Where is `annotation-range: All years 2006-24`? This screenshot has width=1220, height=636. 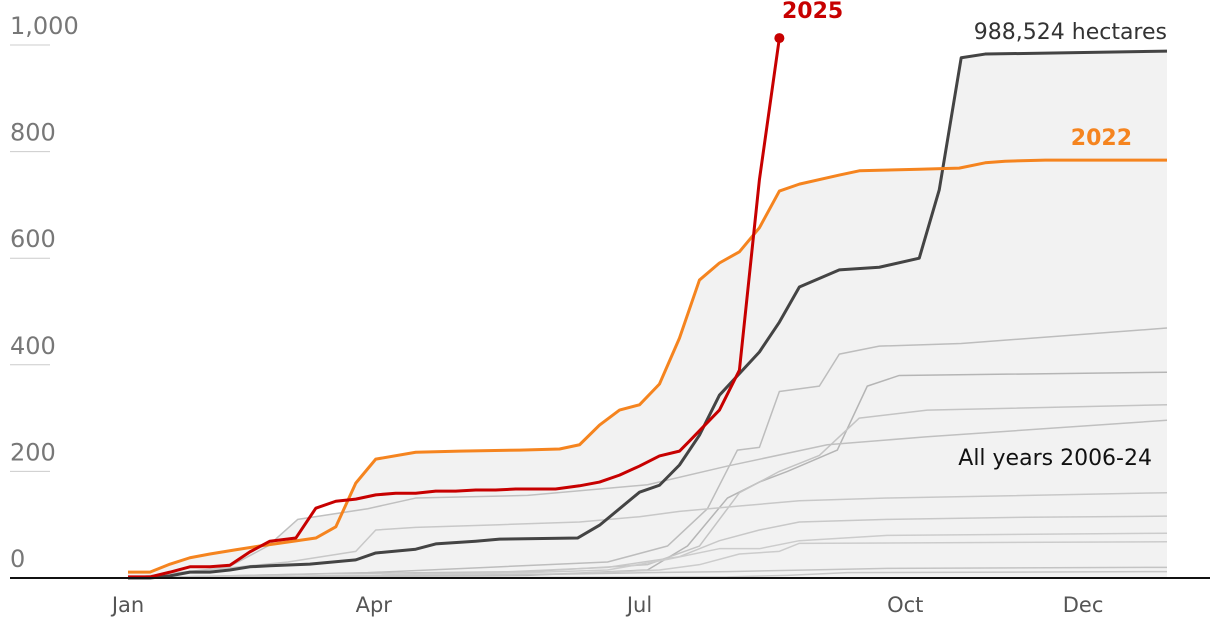 annotation-range: All years 2006-24 is located at coordinates (1055, 458).